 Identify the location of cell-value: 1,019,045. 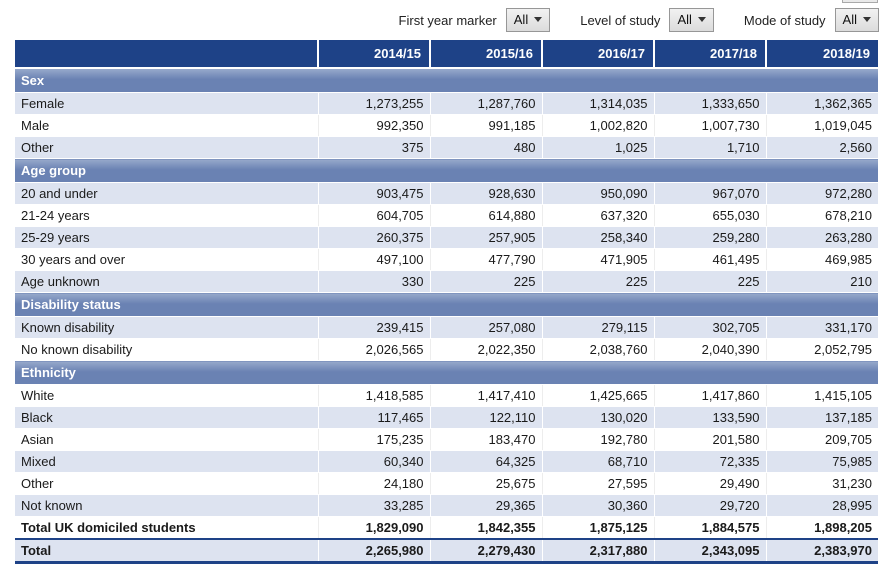
(821, 125).